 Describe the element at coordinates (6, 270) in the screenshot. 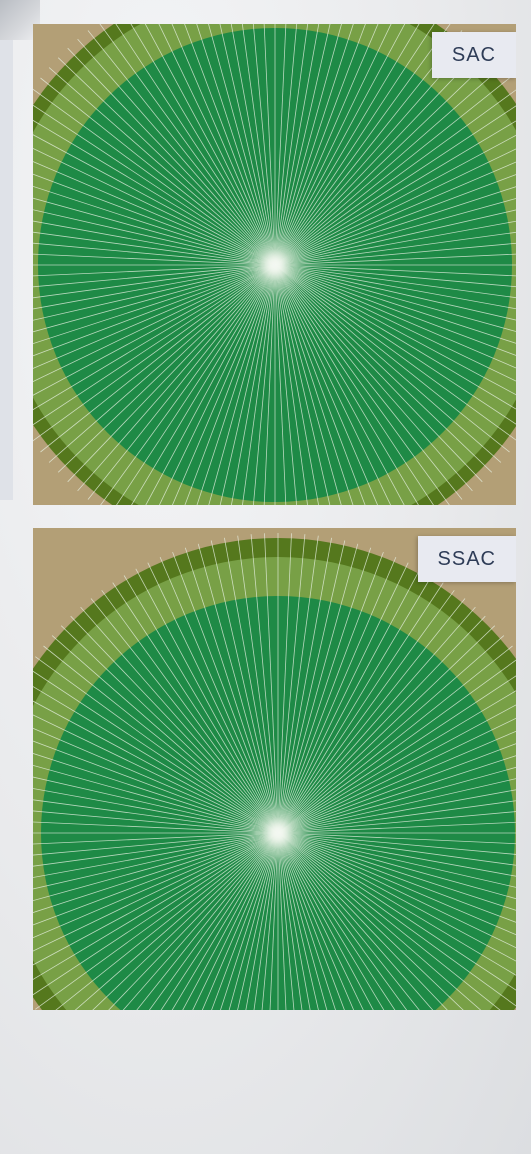

I see `side-panel-edge` at that location.